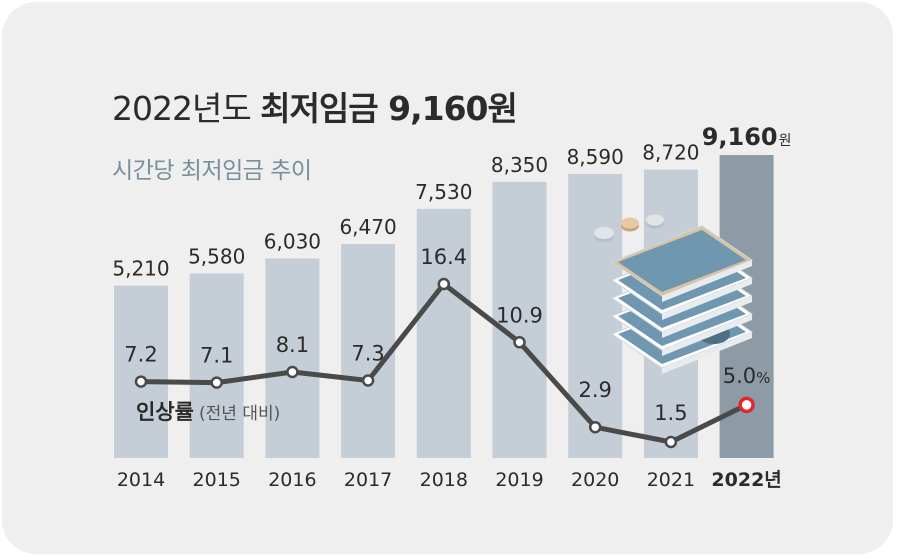 Image resolution: width=897 pixels, height=558 pixels. Describe the element at coordinates (182, 108) in the screenshot. I see `title-year: 2022년도` at that location.